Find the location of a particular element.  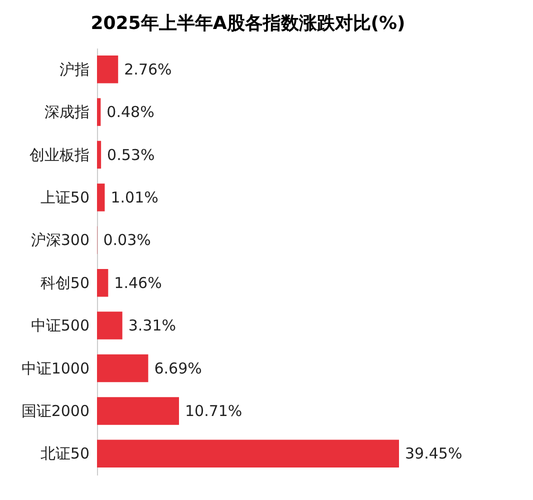

data-label: 0.53% is located at coordinates (131, 155).